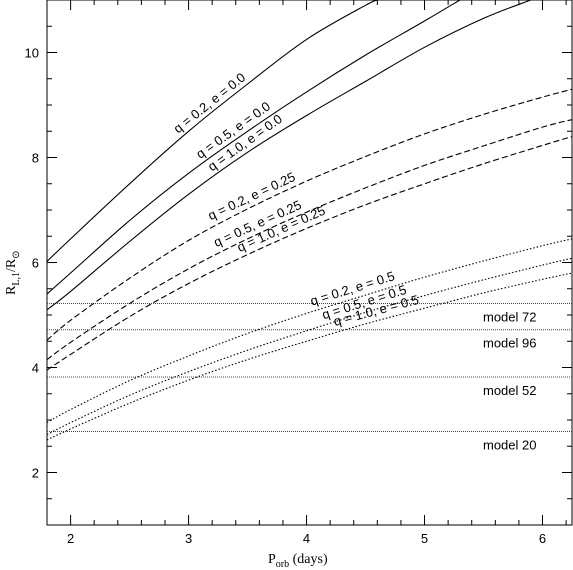  I want to click on x-axis-label: Porb (days), so click(298, 561).